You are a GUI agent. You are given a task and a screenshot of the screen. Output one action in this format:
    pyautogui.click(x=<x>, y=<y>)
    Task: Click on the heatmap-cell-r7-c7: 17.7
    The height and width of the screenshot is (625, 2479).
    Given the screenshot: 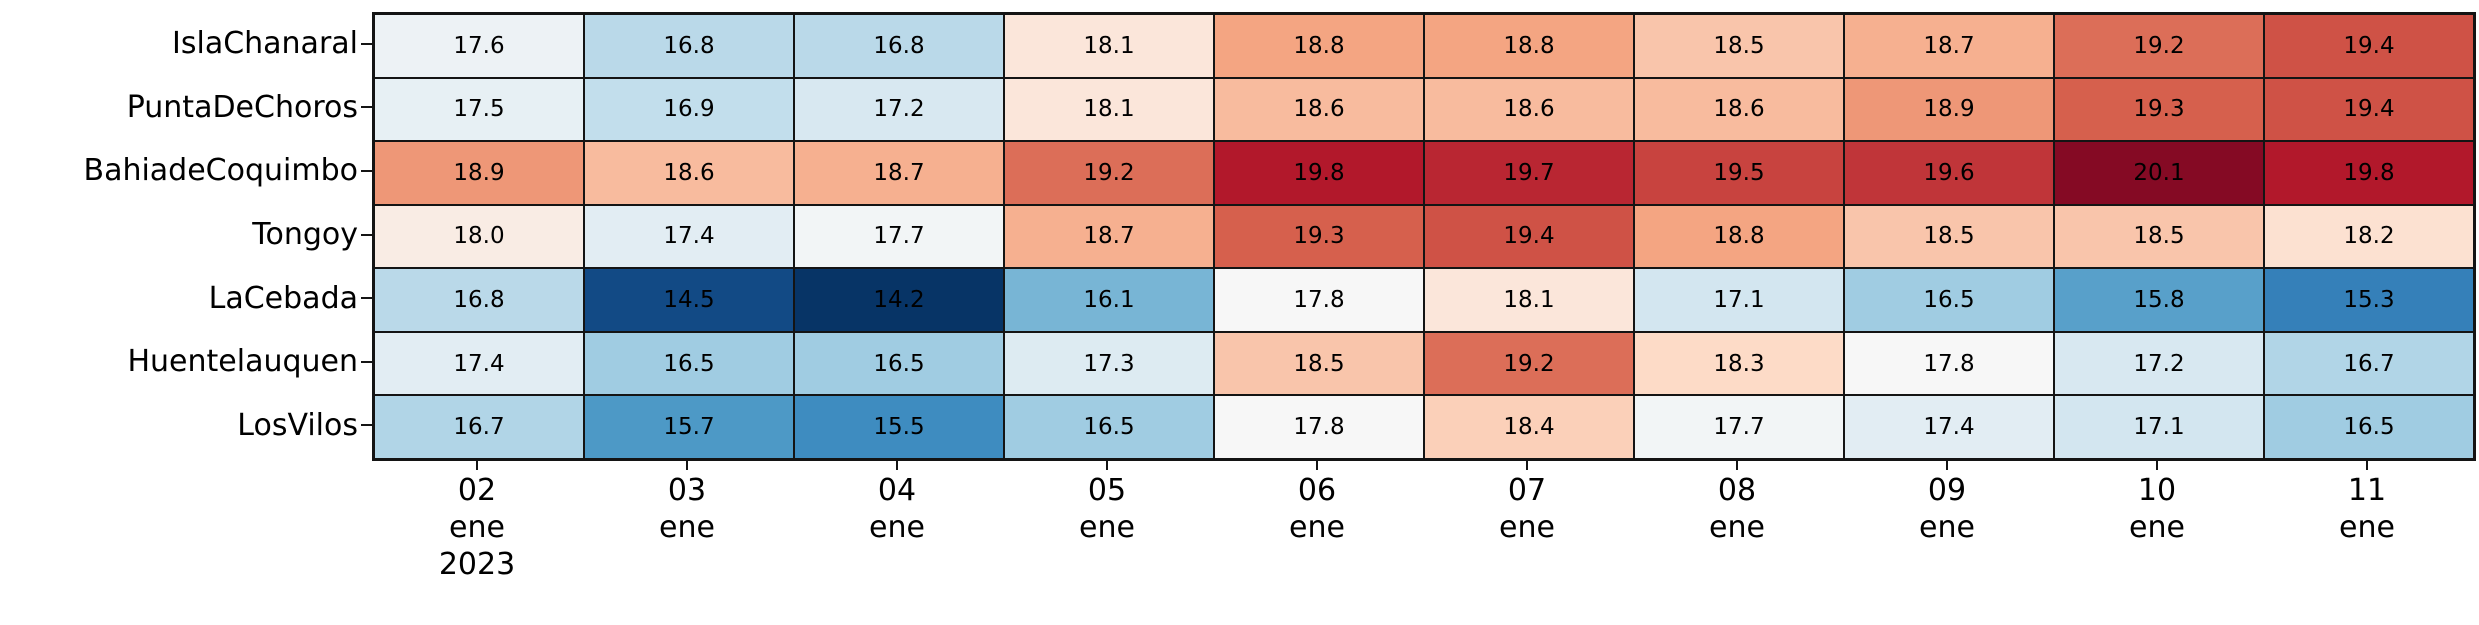 What is the action you would take?
    pyautogui.click(x=1739, y=427)
    